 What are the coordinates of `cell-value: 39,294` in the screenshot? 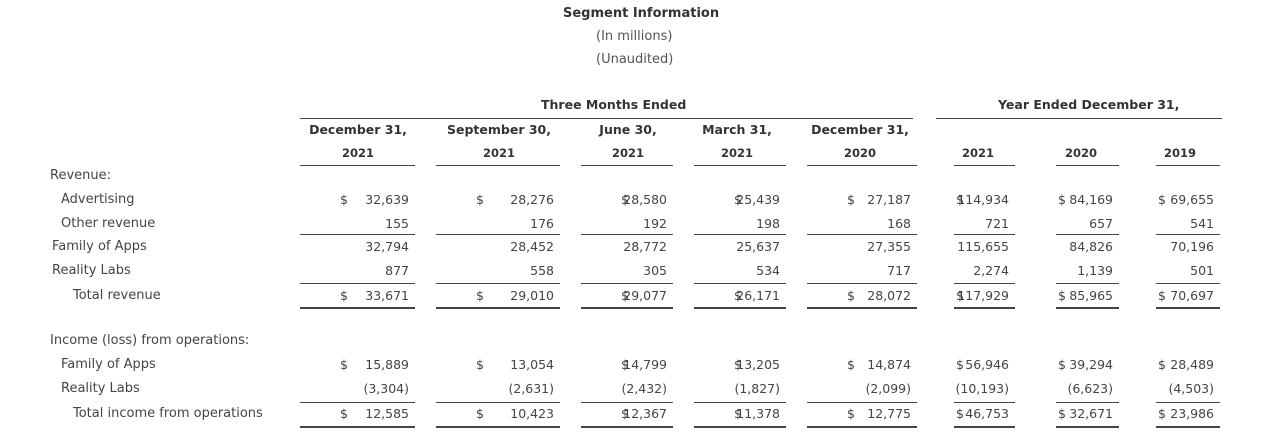 It's located at (1091, 364).